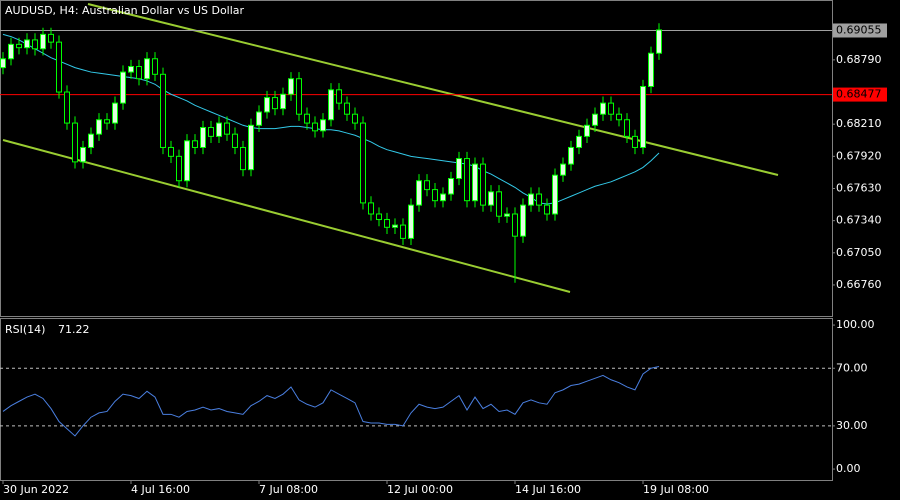 Image resolution: width=900 pixels, height=500 pixels. I want to click on y-tick-label: 0.68210, so click(859, 123).